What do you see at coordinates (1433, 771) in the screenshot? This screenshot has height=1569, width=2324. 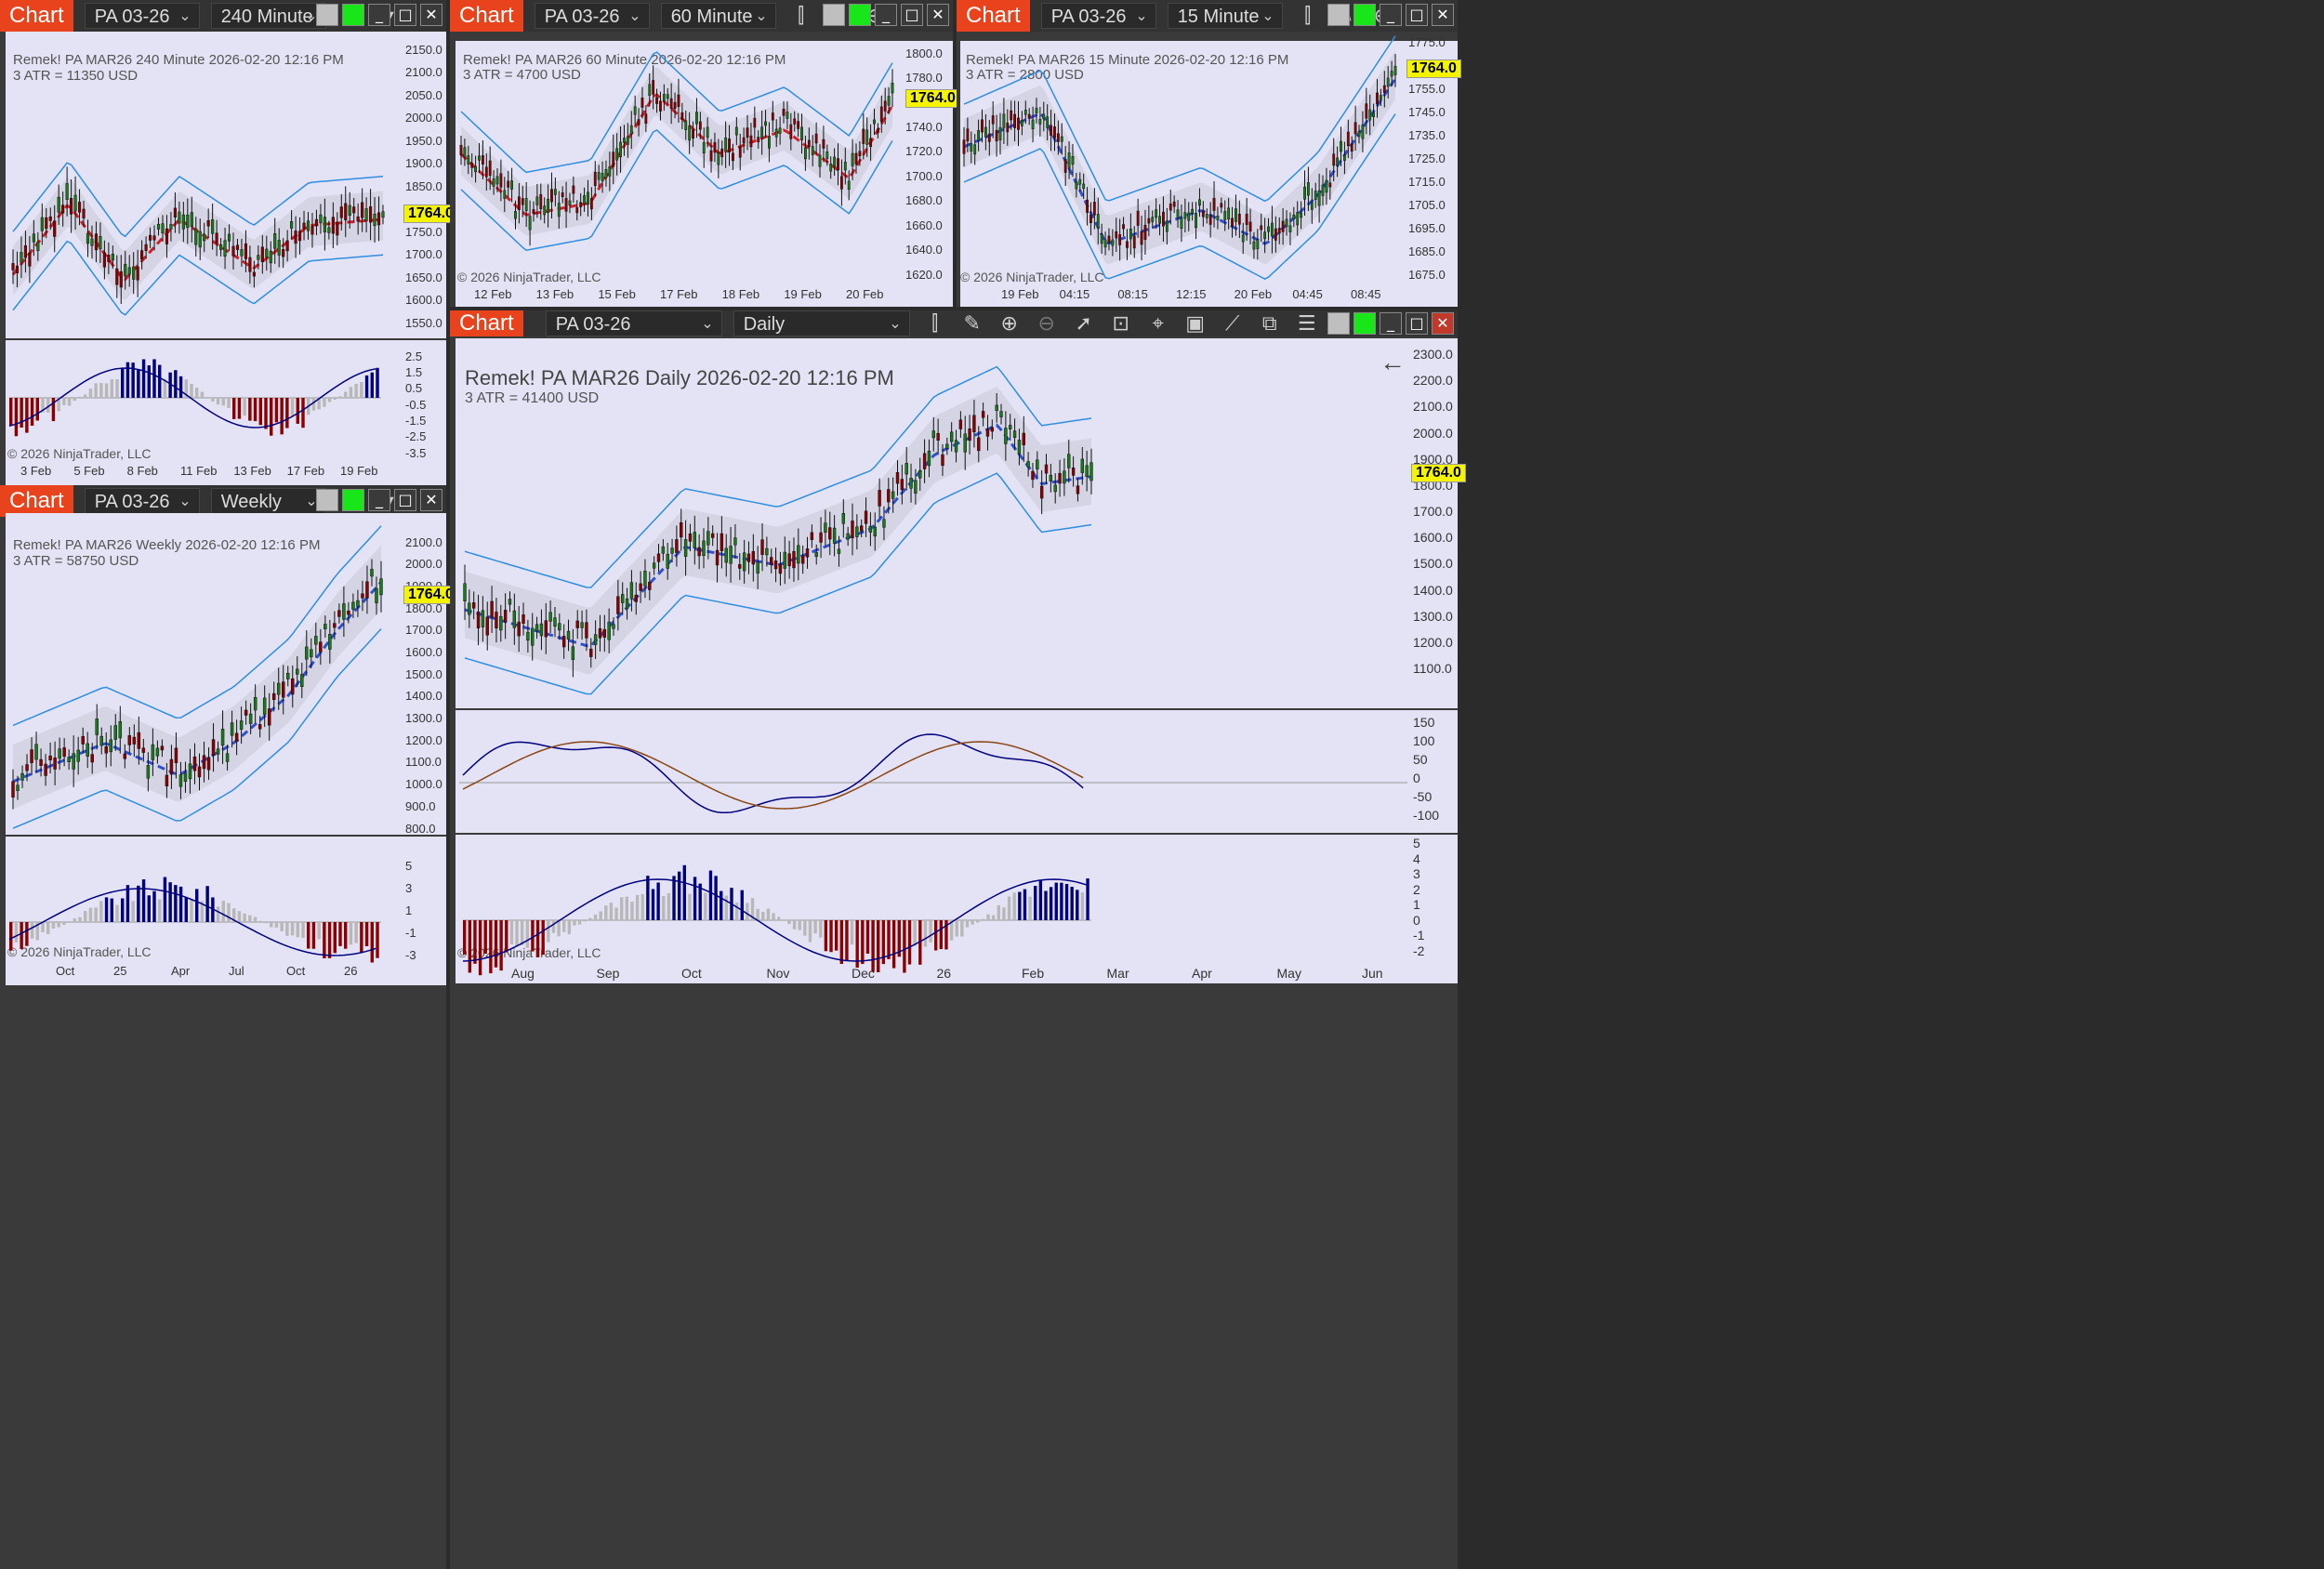 I see `cci-axis: 150 100 50 0 -50 -100` at bounding box center [1433, 771].